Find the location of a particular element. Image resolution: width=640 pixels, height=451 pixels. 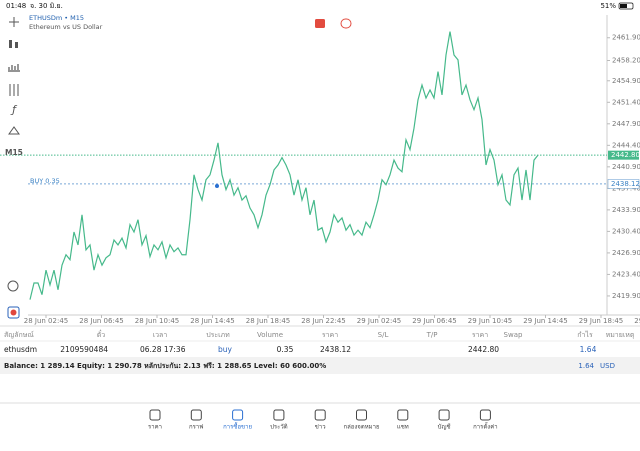

column-header: กำไร is located at coordinates (585, 334).